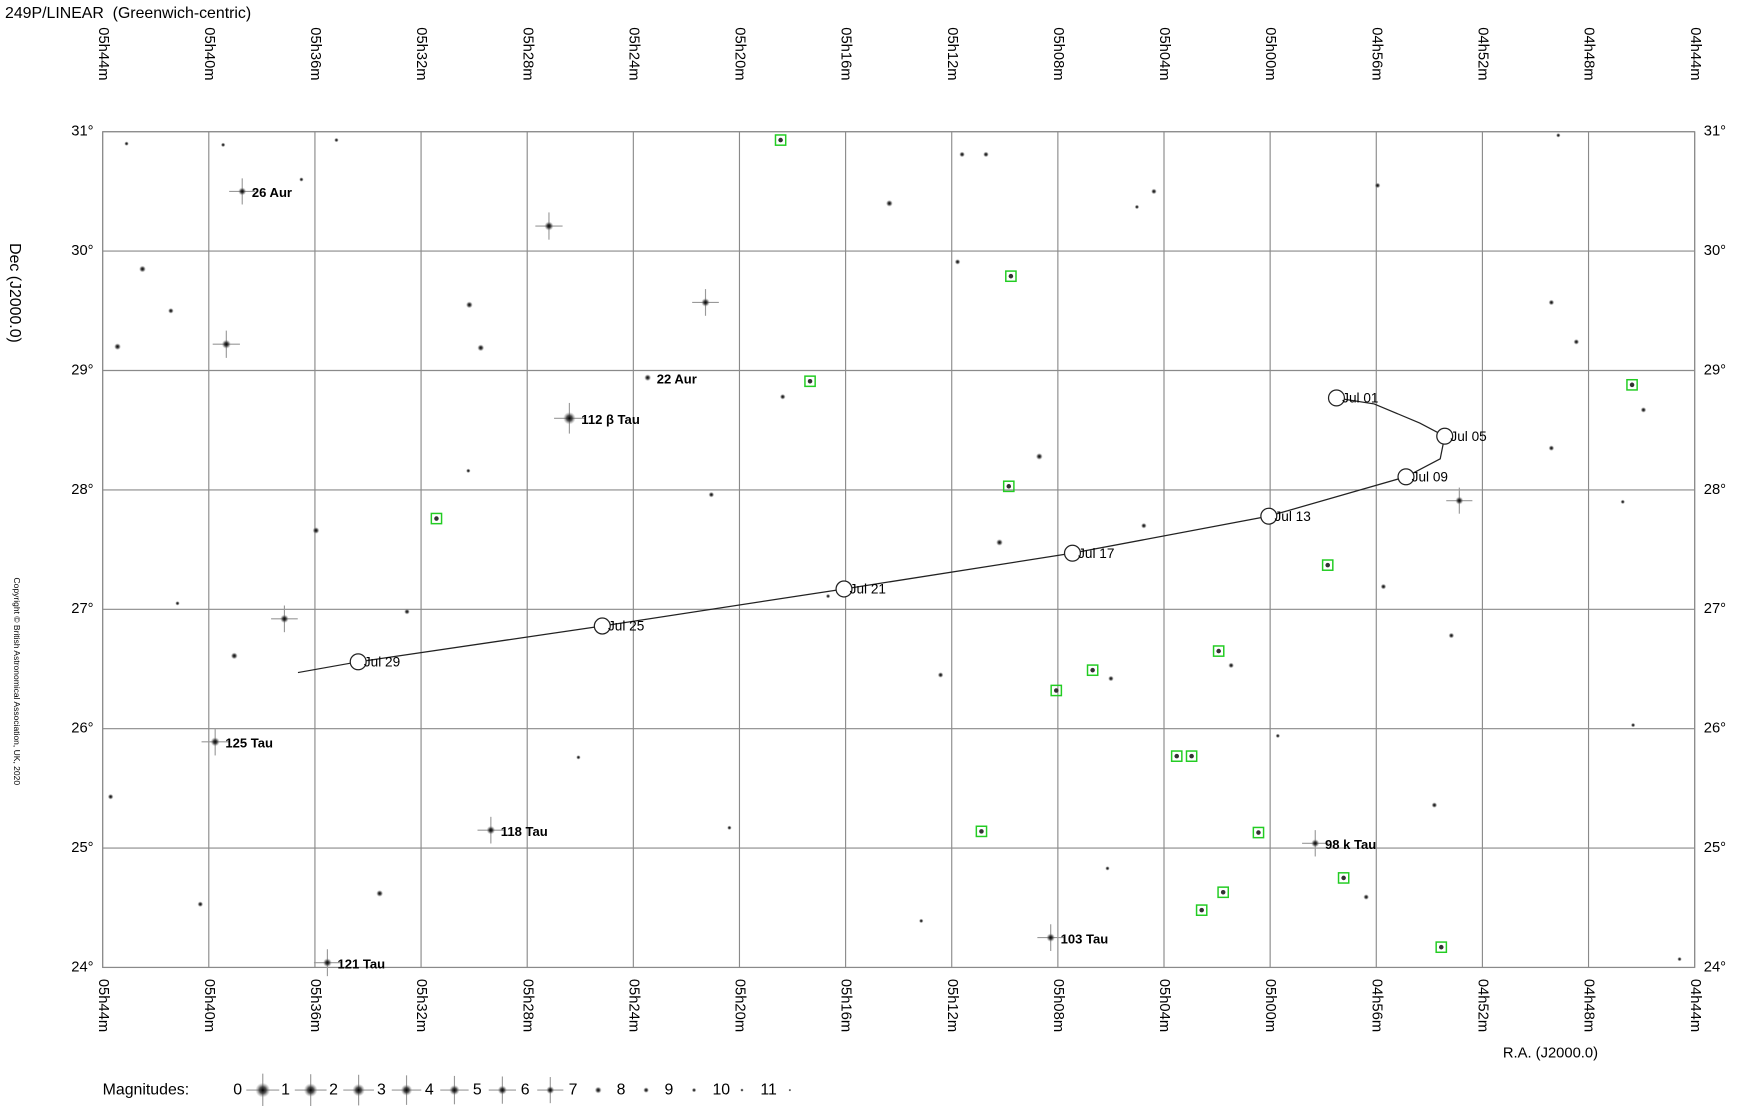  I want to click on comet-date: Jul 05, so click(1468, 436).